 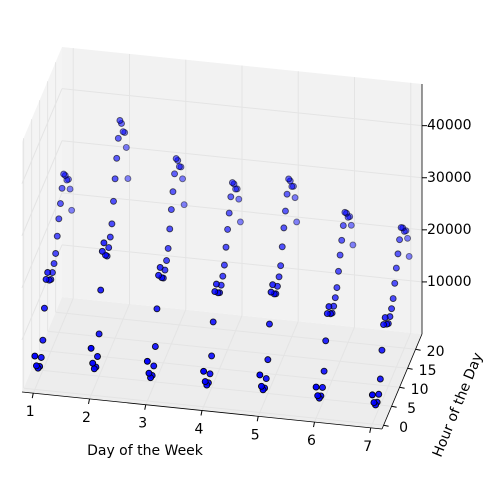 I want to click on x-tick-label: 5, so click(x=255, y=435).